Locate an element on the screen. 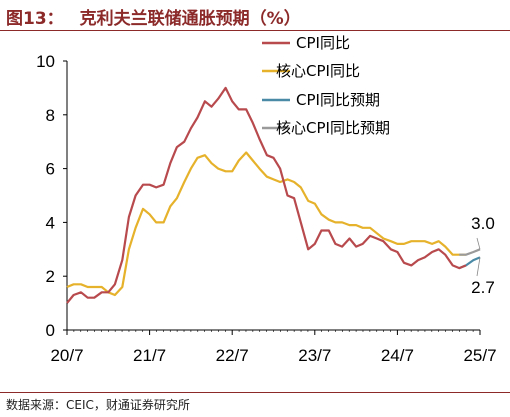 This screenshot has width=510, height=417. source-note: 数据来源：CEIC，财通证券研究所 is located at coordinates (98, 405).